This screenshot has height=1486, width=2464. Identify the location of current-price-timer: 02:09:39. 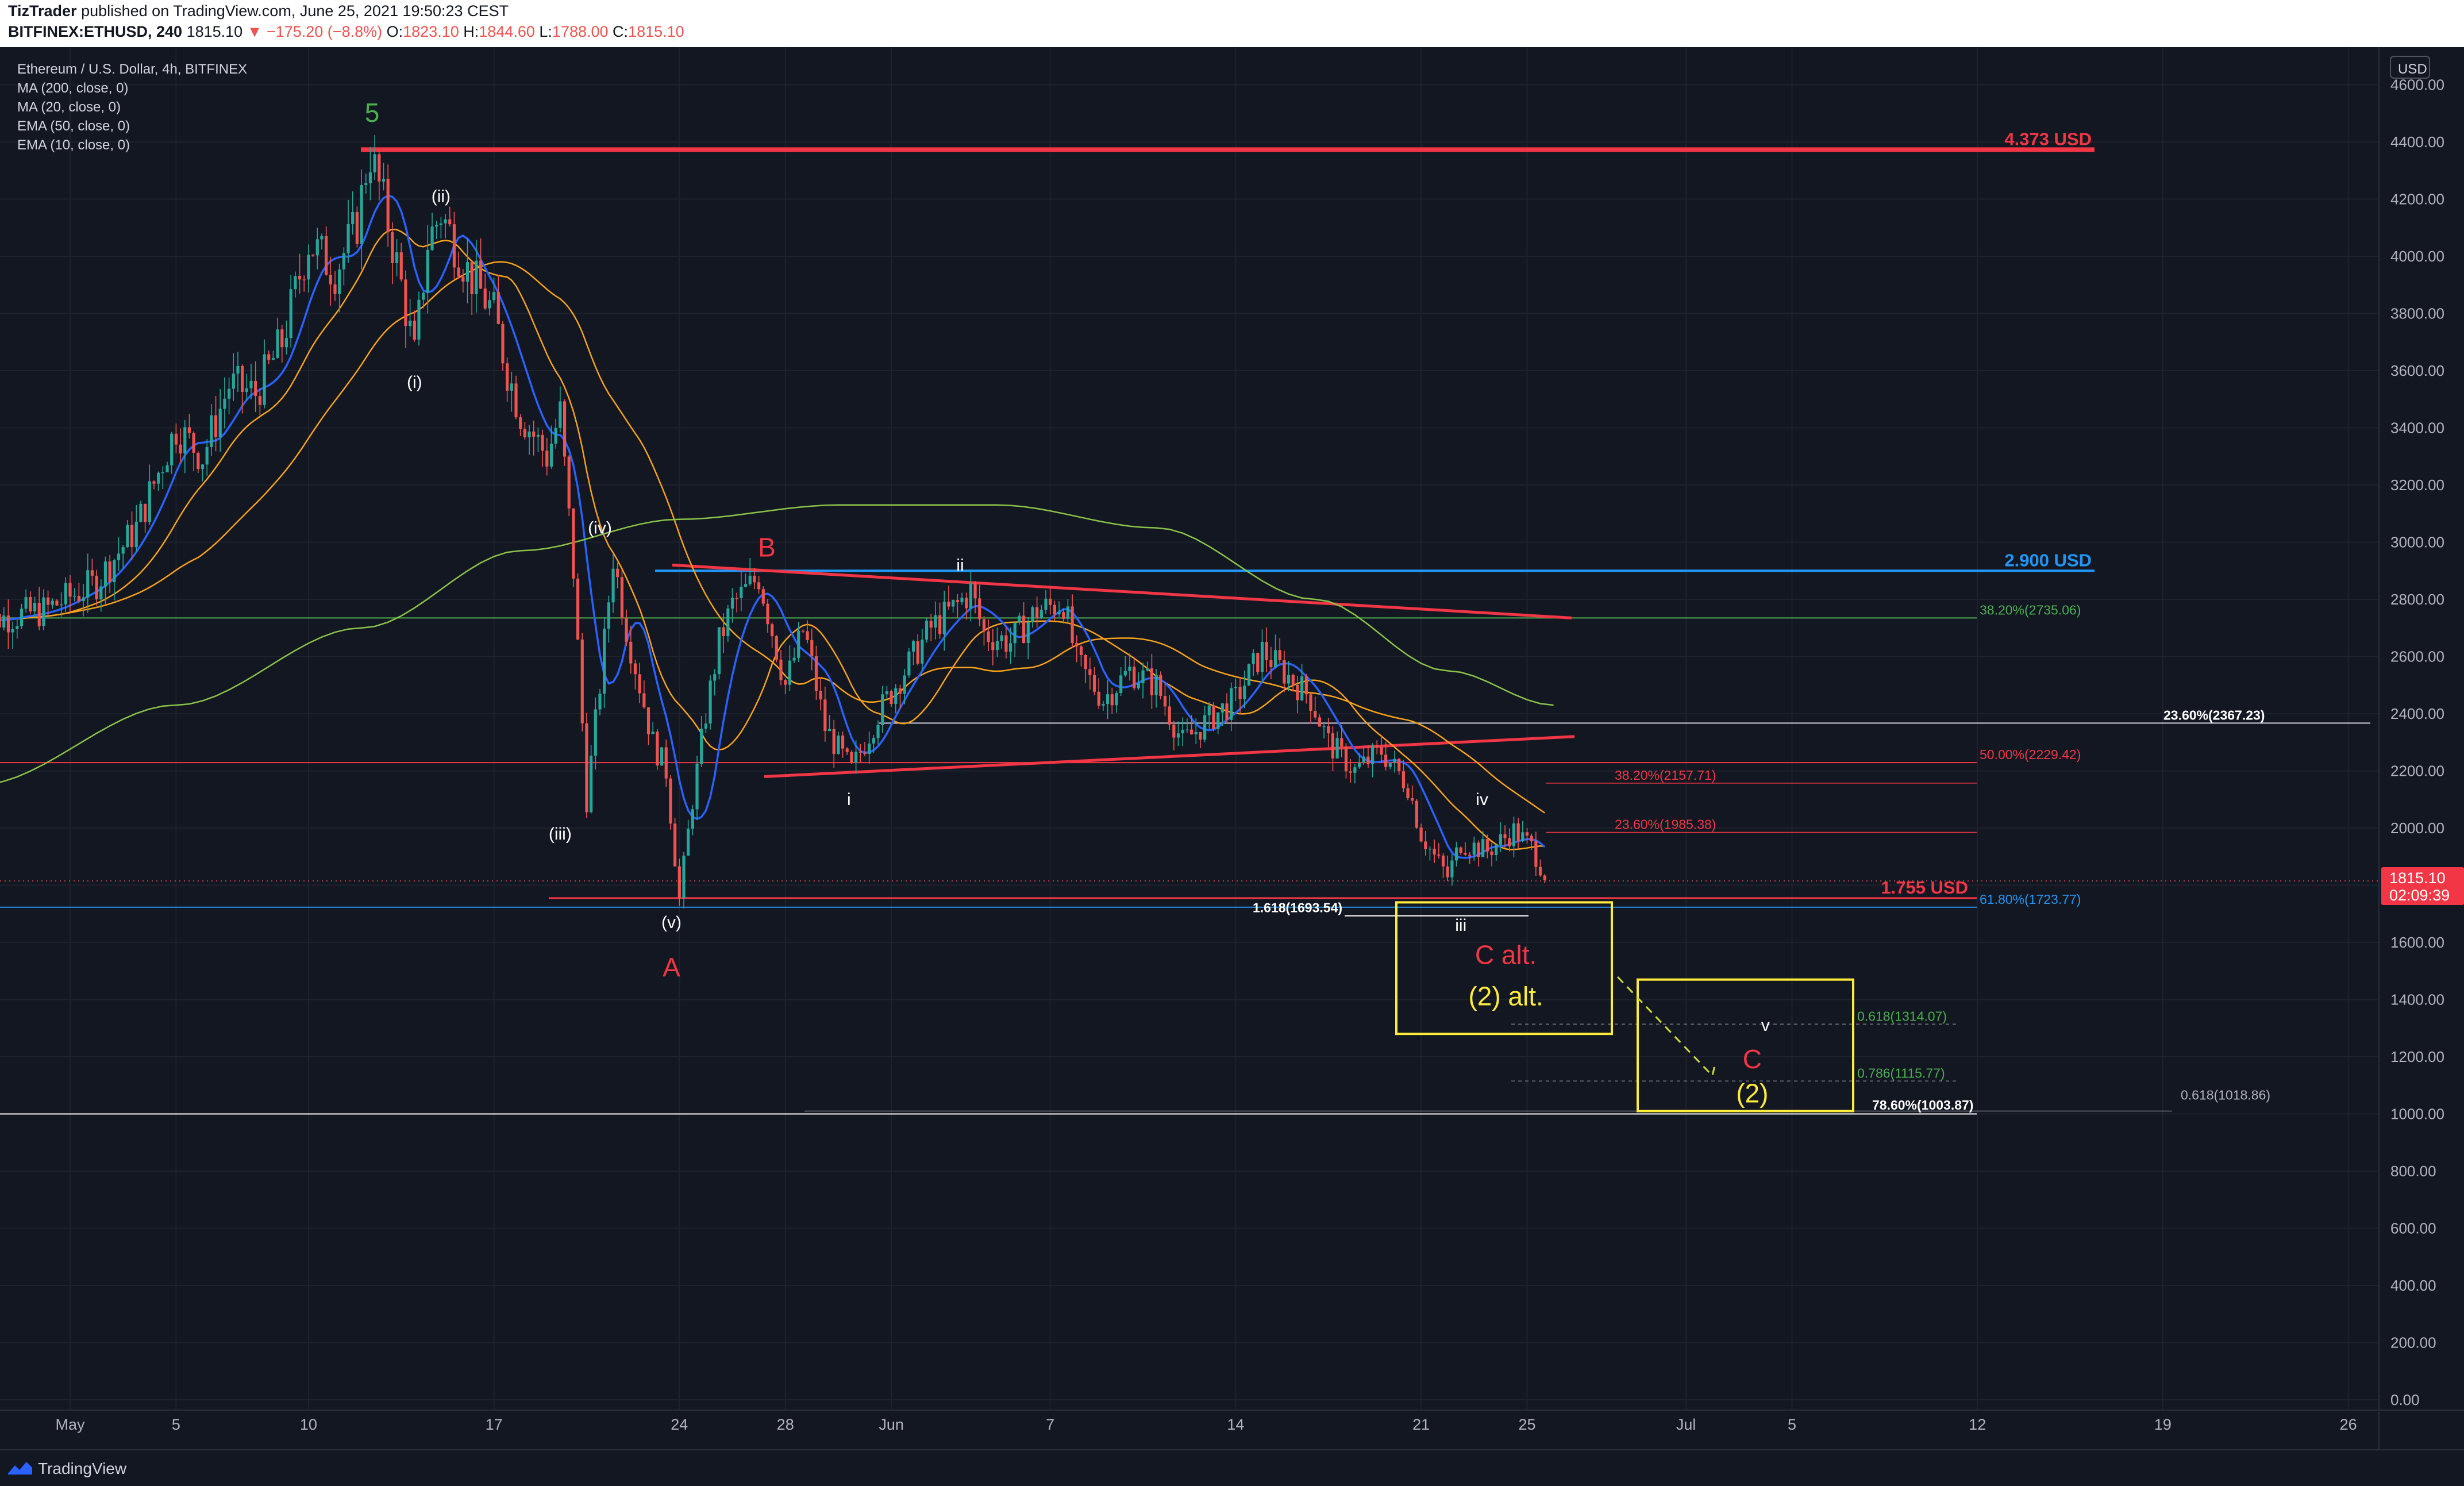
(2419, 895).